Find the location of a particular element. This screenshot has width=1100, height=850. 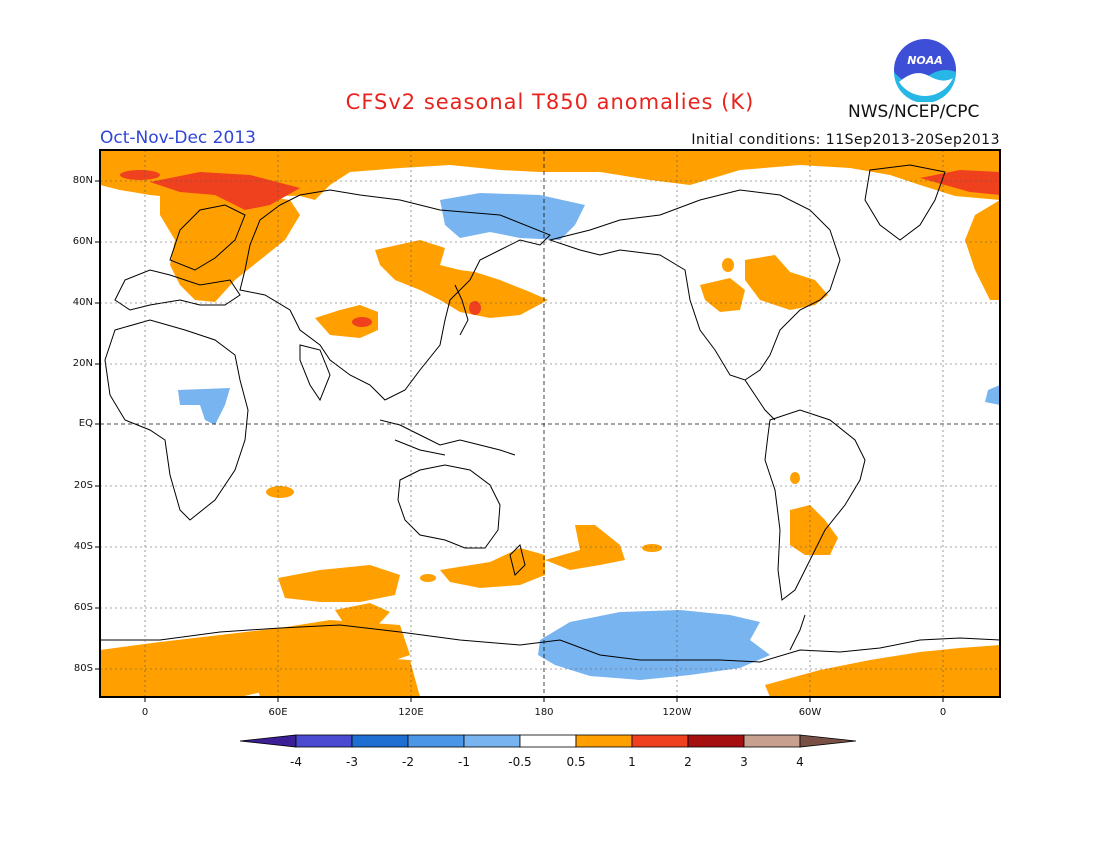

colorbar-label: 3 is located at coordinates (744, 762).